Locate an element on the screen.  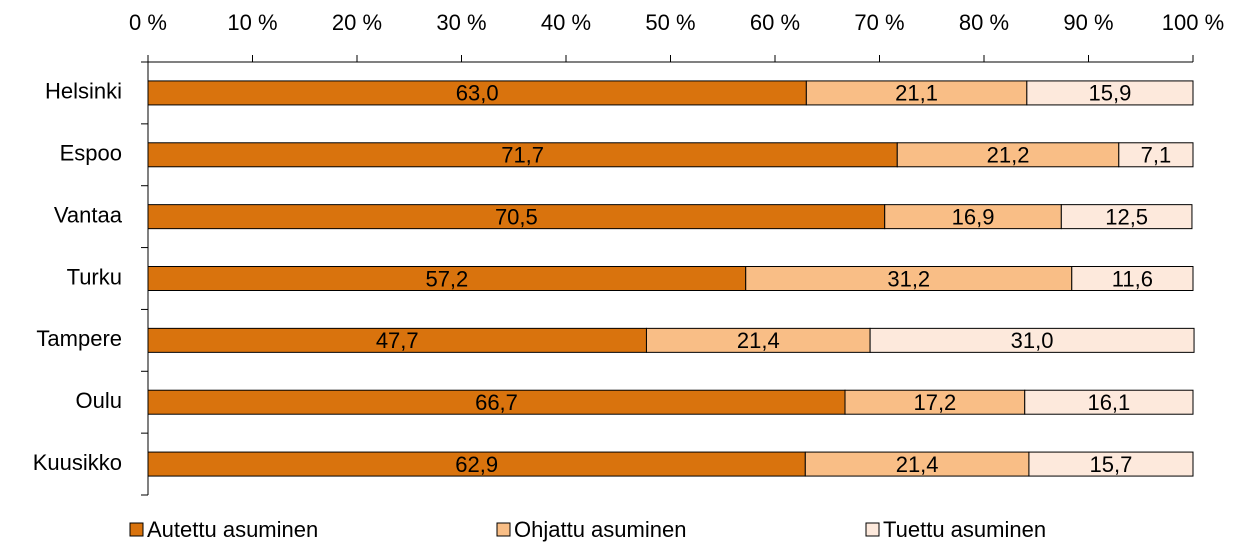
data-label: 16,9 is located at coordinates (973, 216).